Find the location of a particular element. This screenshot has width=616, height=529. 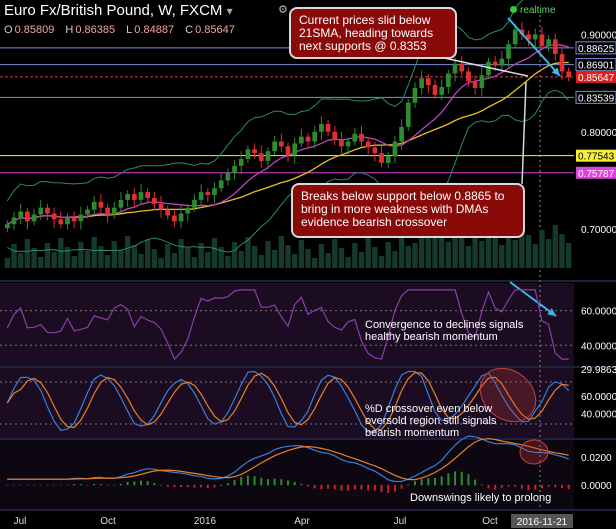

low-value: 0.84887 is located at coordinates (154, 30).